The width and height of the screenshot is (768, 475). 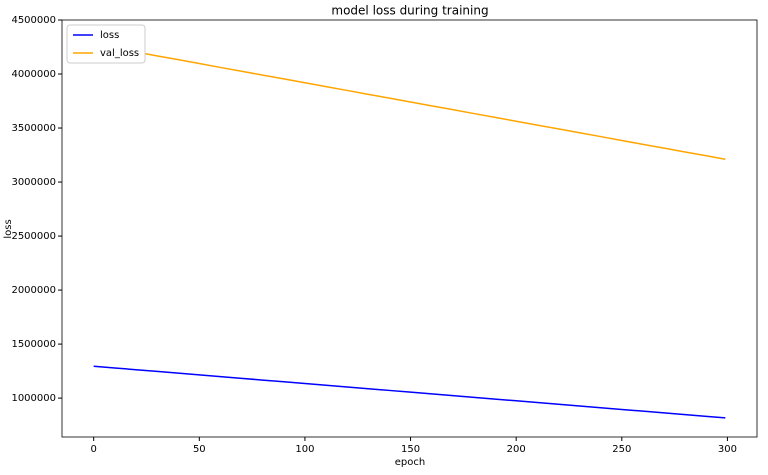 I want to click on chart-title: model loss during training, so click(x=409, y=11).